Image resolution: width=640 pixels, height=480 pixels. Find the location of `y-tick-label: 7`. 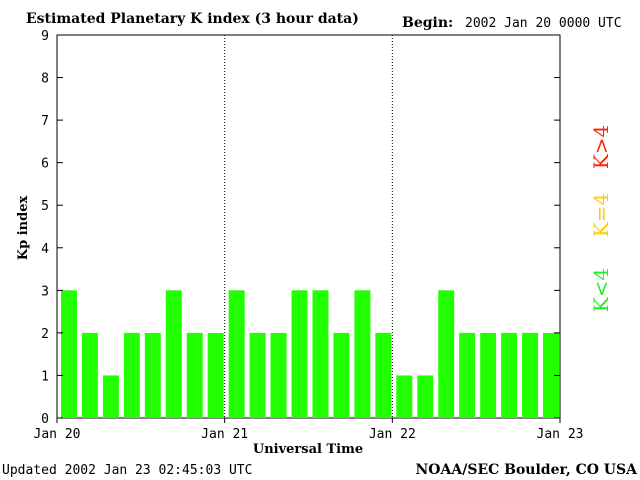

y-tick-label: 7 is located at coordinates (45, 121).